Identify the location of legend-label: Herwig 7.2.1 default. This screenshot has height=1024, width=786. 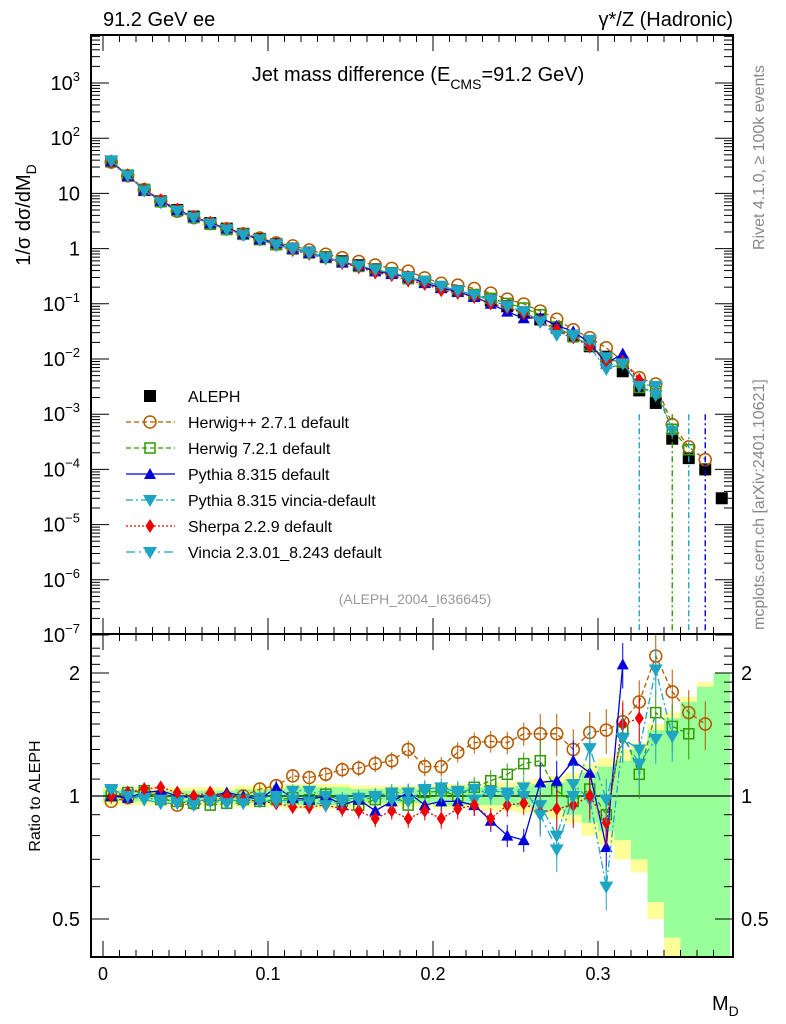
(259, 449).